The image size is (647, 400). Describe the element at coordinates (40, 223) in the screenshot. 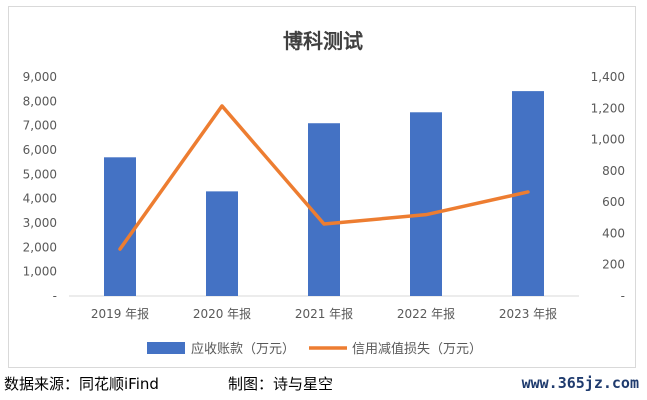

I see `y-left-tick-label: 3,000` at that location.